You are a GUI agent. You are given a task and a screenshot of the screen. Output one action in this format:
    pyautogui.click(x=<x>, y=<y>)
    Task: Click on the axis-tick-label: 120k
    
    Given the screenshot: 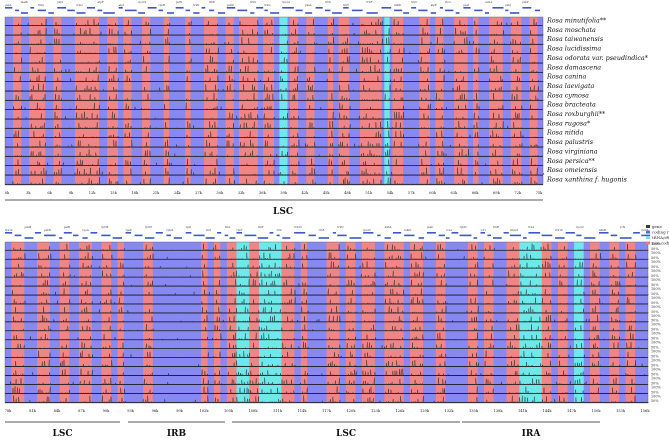 What is the action you would take?
    pyautogui.click(x=351, y=411)
    